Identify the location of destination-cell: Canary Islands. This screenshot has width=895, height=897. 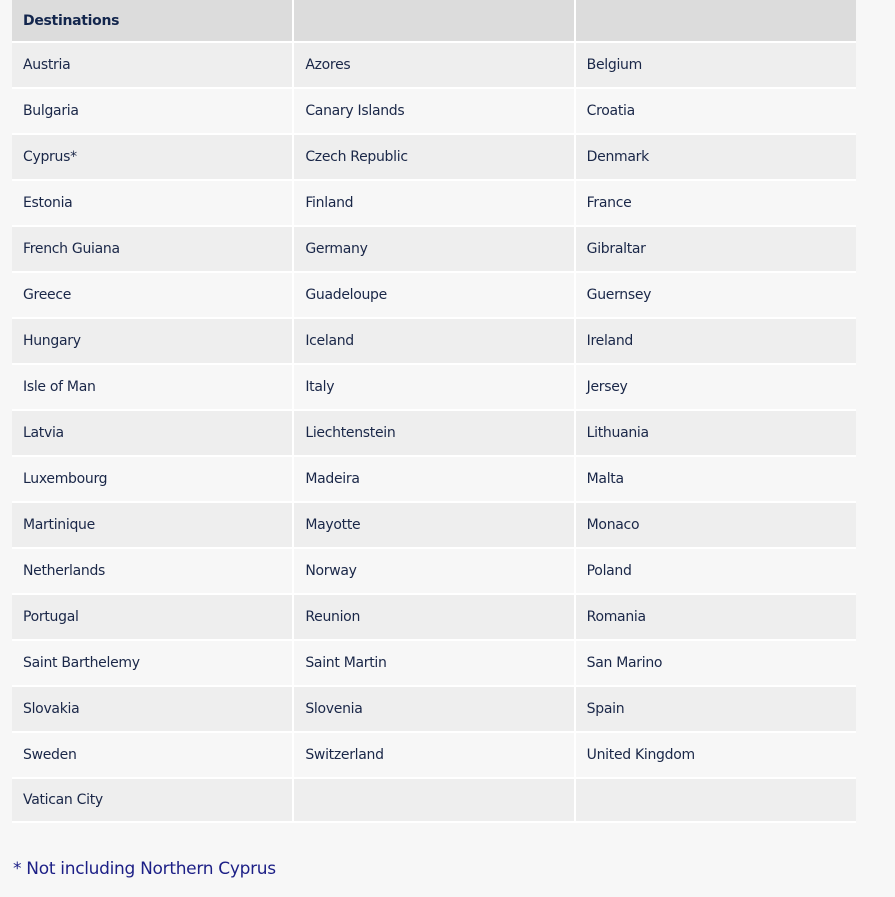
(434, 111).